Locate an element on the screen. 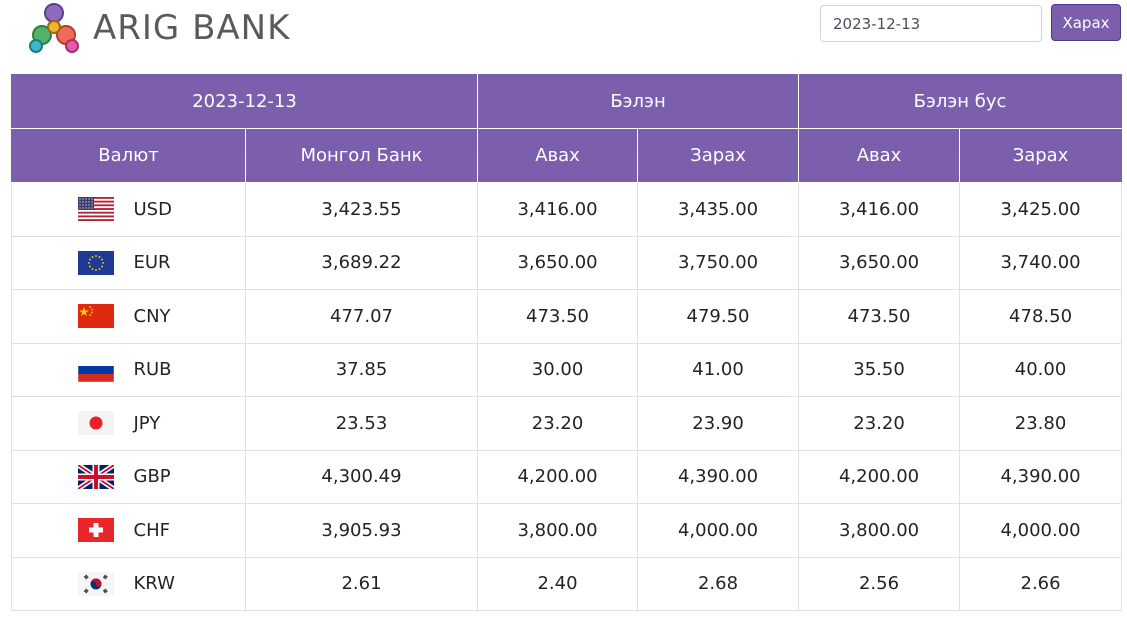  cash-sell-value: 2.68 is located at coordinates (718, 583).